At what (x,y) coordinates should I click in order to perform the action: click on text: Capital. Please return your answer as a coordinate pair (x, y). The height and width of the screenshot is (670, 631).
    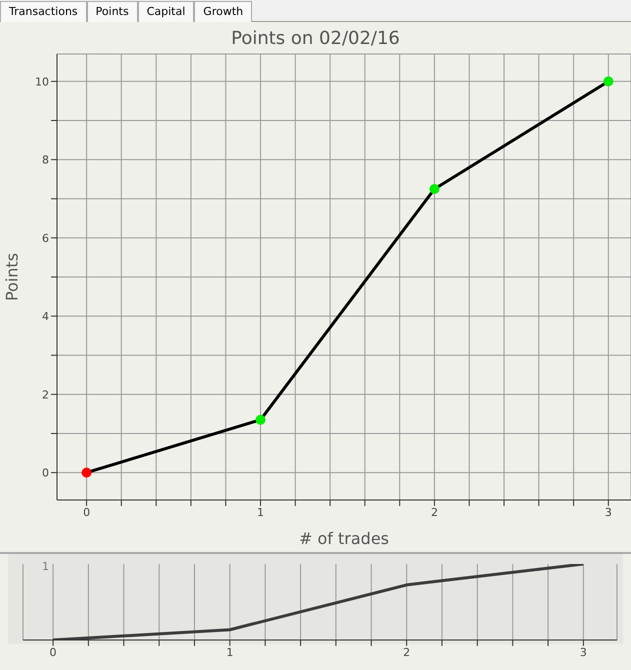
    Looking at the image, I should click on (166, 11).